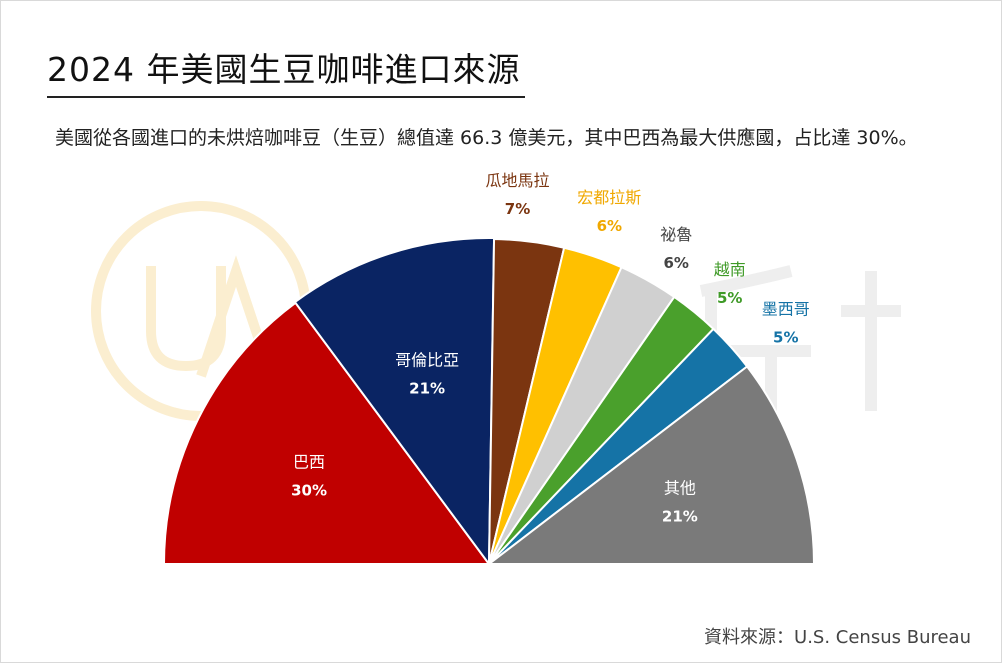 This screenshot has width=1002, height=663. I want to click on slice-value-4: 6%, so click(609, 226).